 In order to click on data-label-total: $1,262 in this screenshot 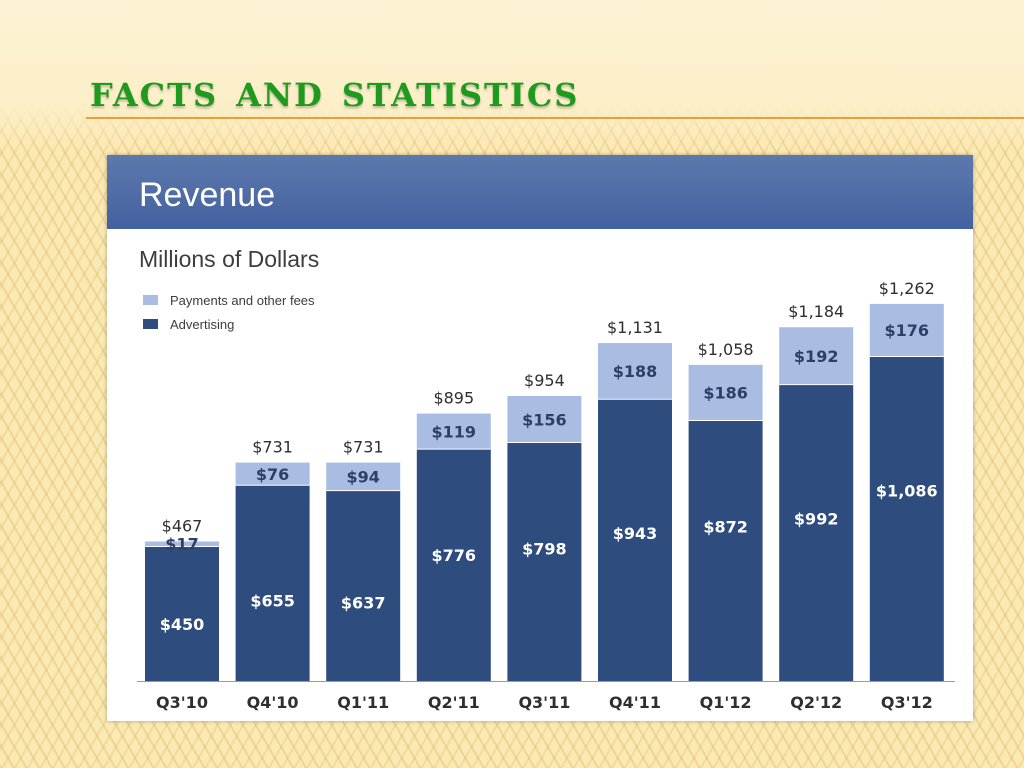, I will do `click(907, 288)`.